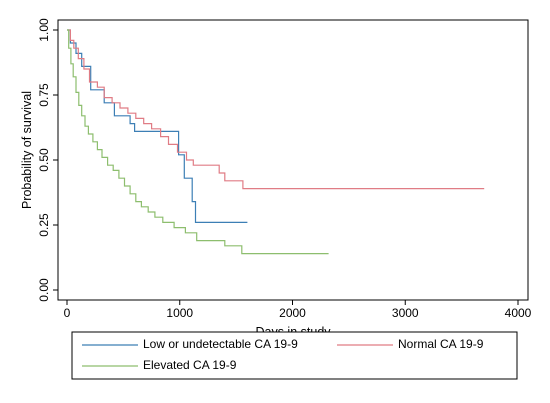 Image resolution: width=550 pixels, height=403 pixels. Describe the element at coordinates (44, 225) in the screenshot. I see `y-tick-label: 0.25` at that location.